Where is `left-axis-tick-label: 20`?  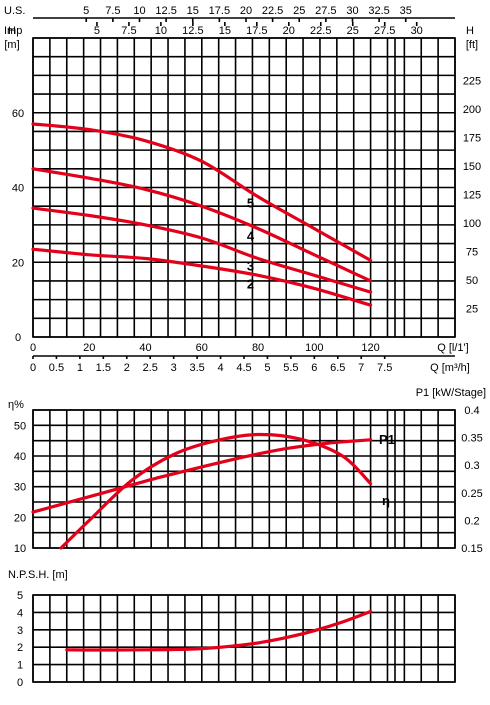 left-axis-tick-label: 20 is located at coordinates (20, 518).